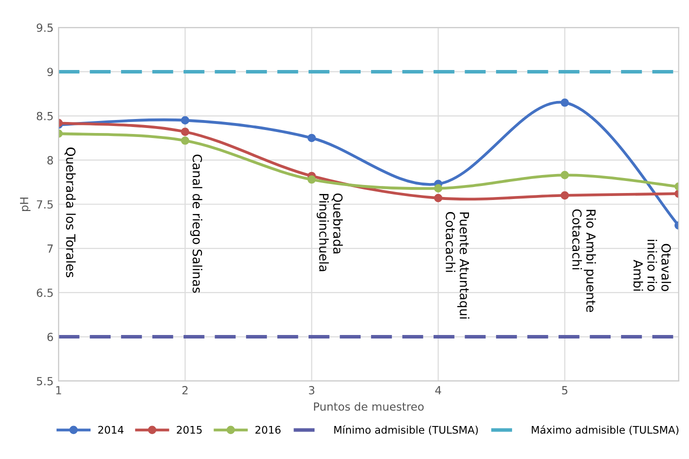 This screenshot has width=689, height=459. I want to click on y-axis-title: pH, so click(25, 204).